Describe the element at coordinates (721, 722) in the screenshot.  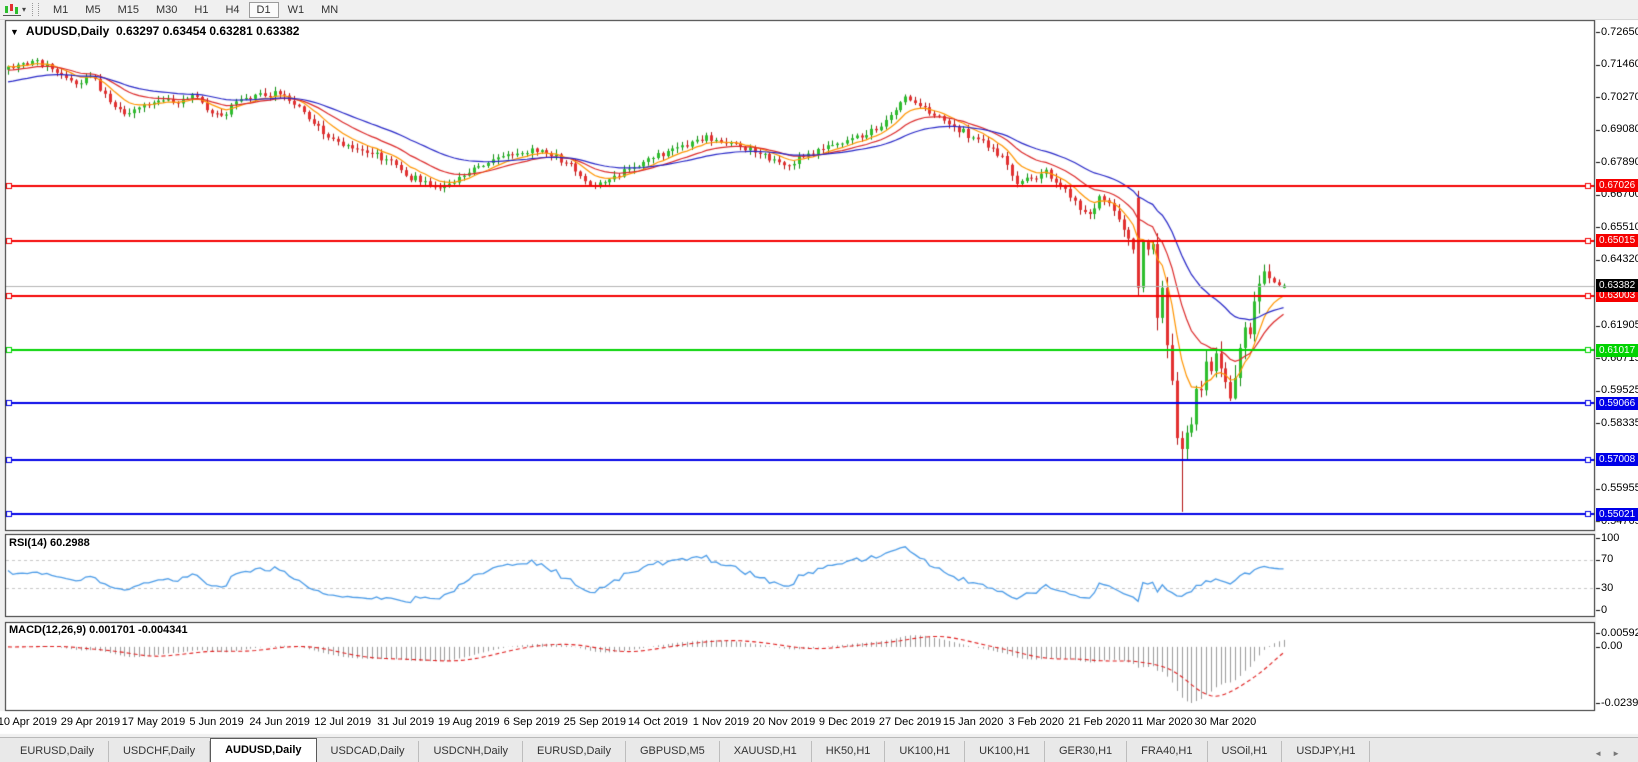
I see `date-tick-label: 1 Nov 2019` at that location.